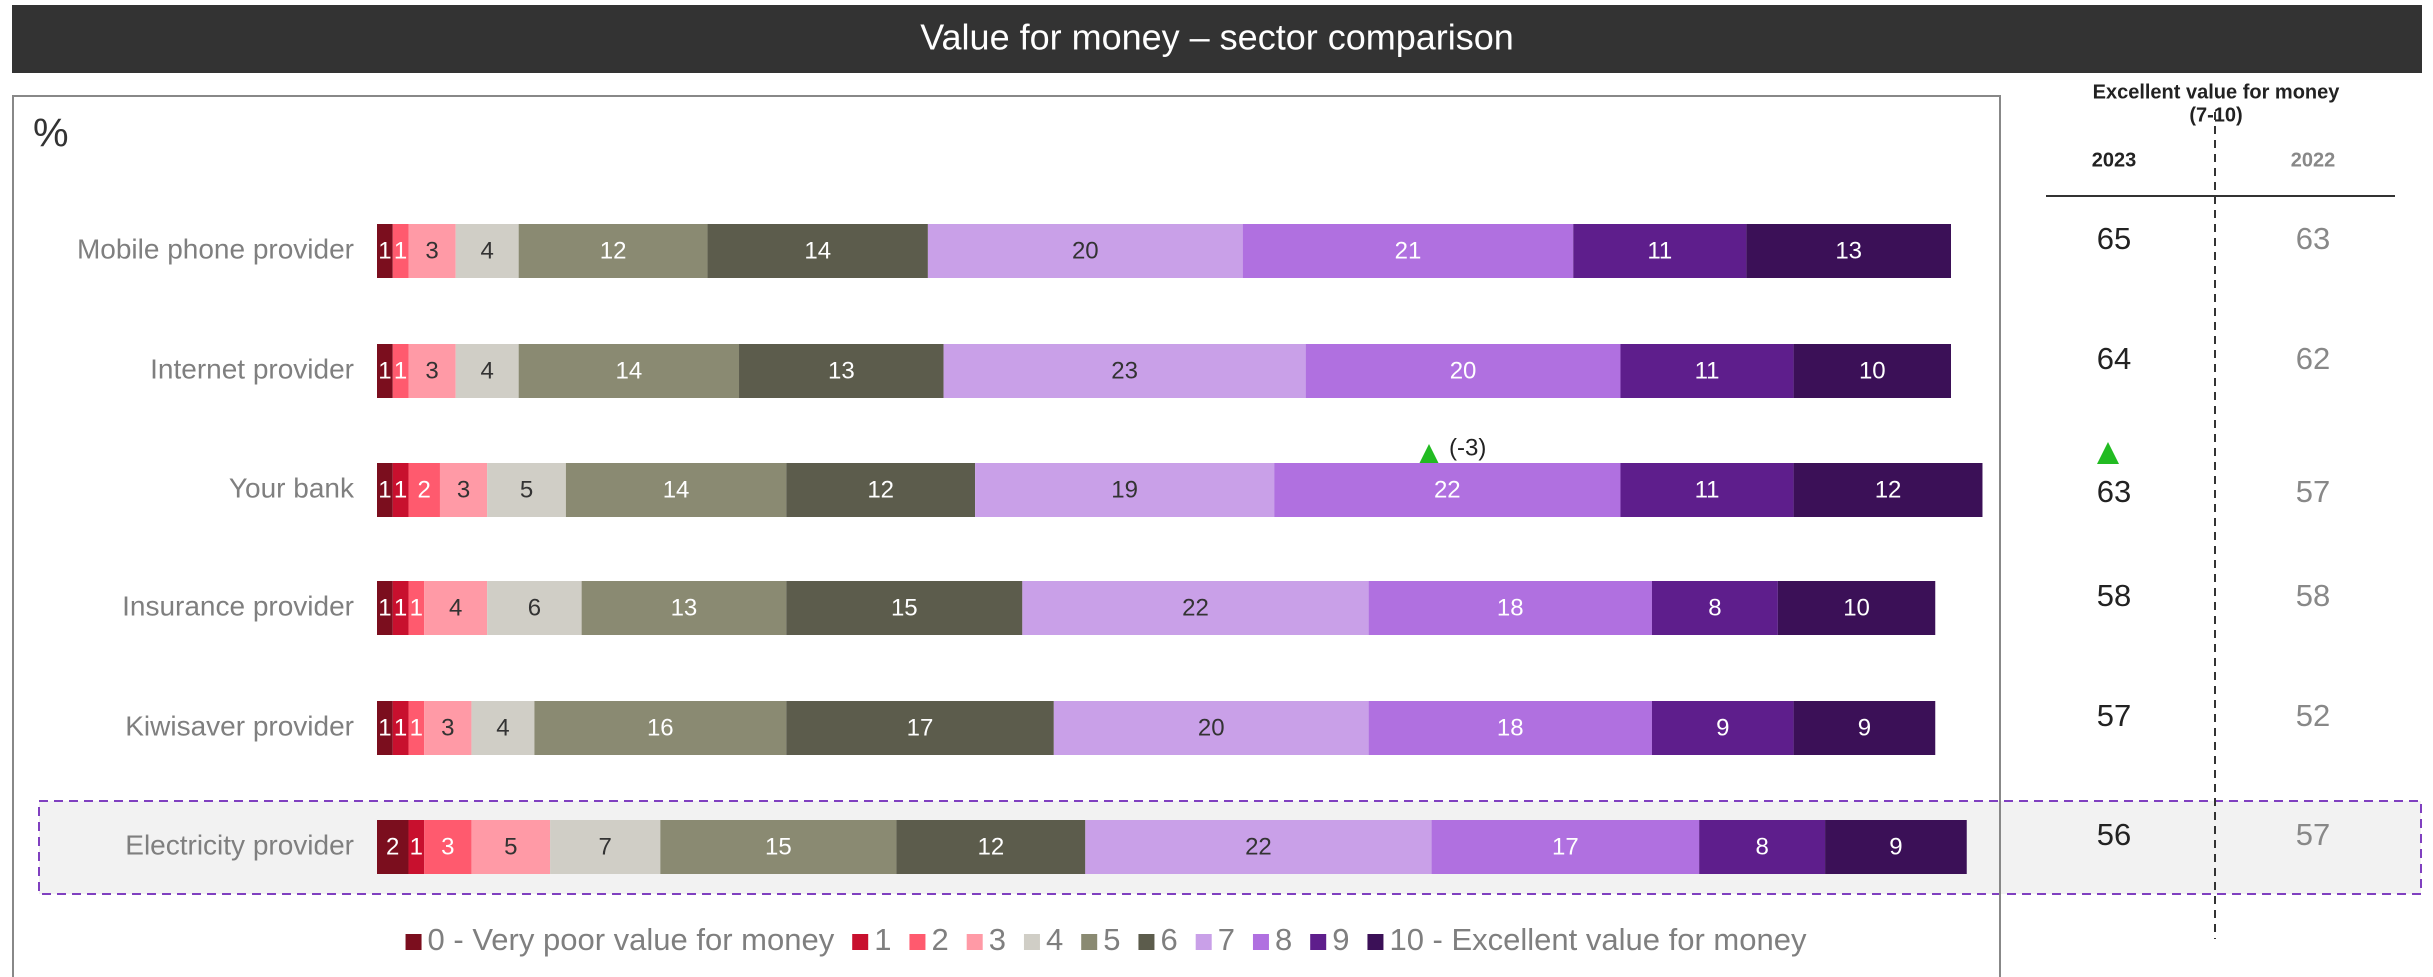 The image size is (2433, 977). What do you see at coordinates (1054, 939) in the screenshot?
I see `legend-label: 4` at bounding box center [1054, 939].